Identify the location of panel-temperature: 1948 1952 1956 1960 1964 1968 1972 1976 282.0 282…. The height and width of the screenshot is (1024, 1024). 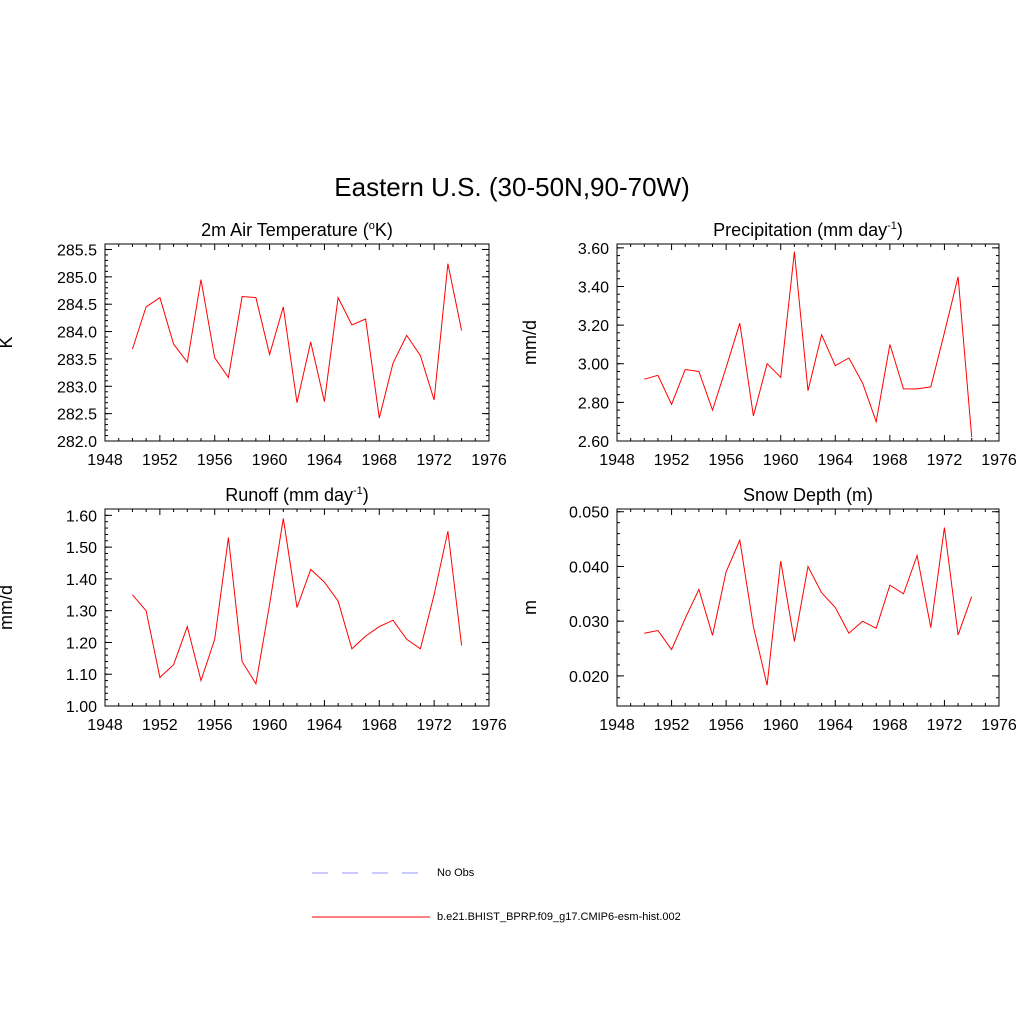
(253, 344).